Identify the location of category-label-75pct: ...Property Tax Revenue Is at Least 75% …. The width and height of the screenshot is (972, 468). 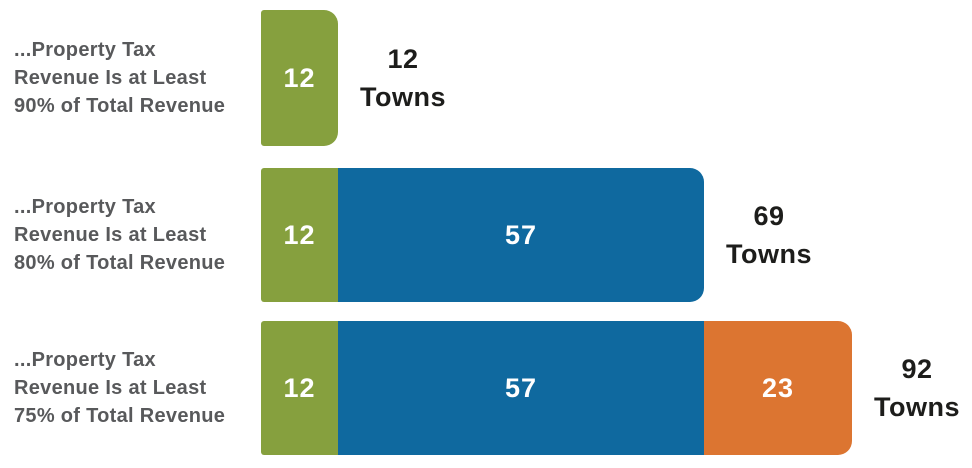
(120, 388).